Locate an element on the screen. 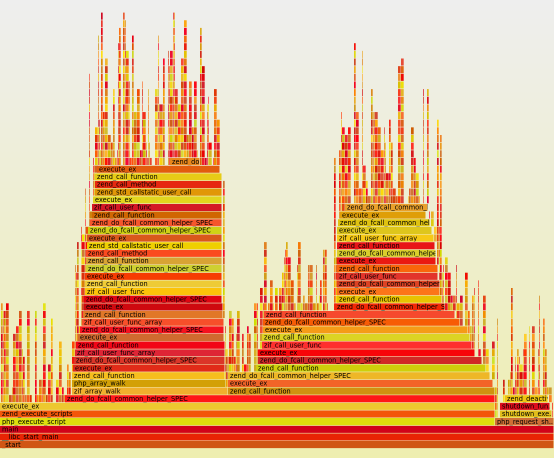 This screenshot has width=554, height=462. frame: zif_array_walk is located at coordinates (150, 391).